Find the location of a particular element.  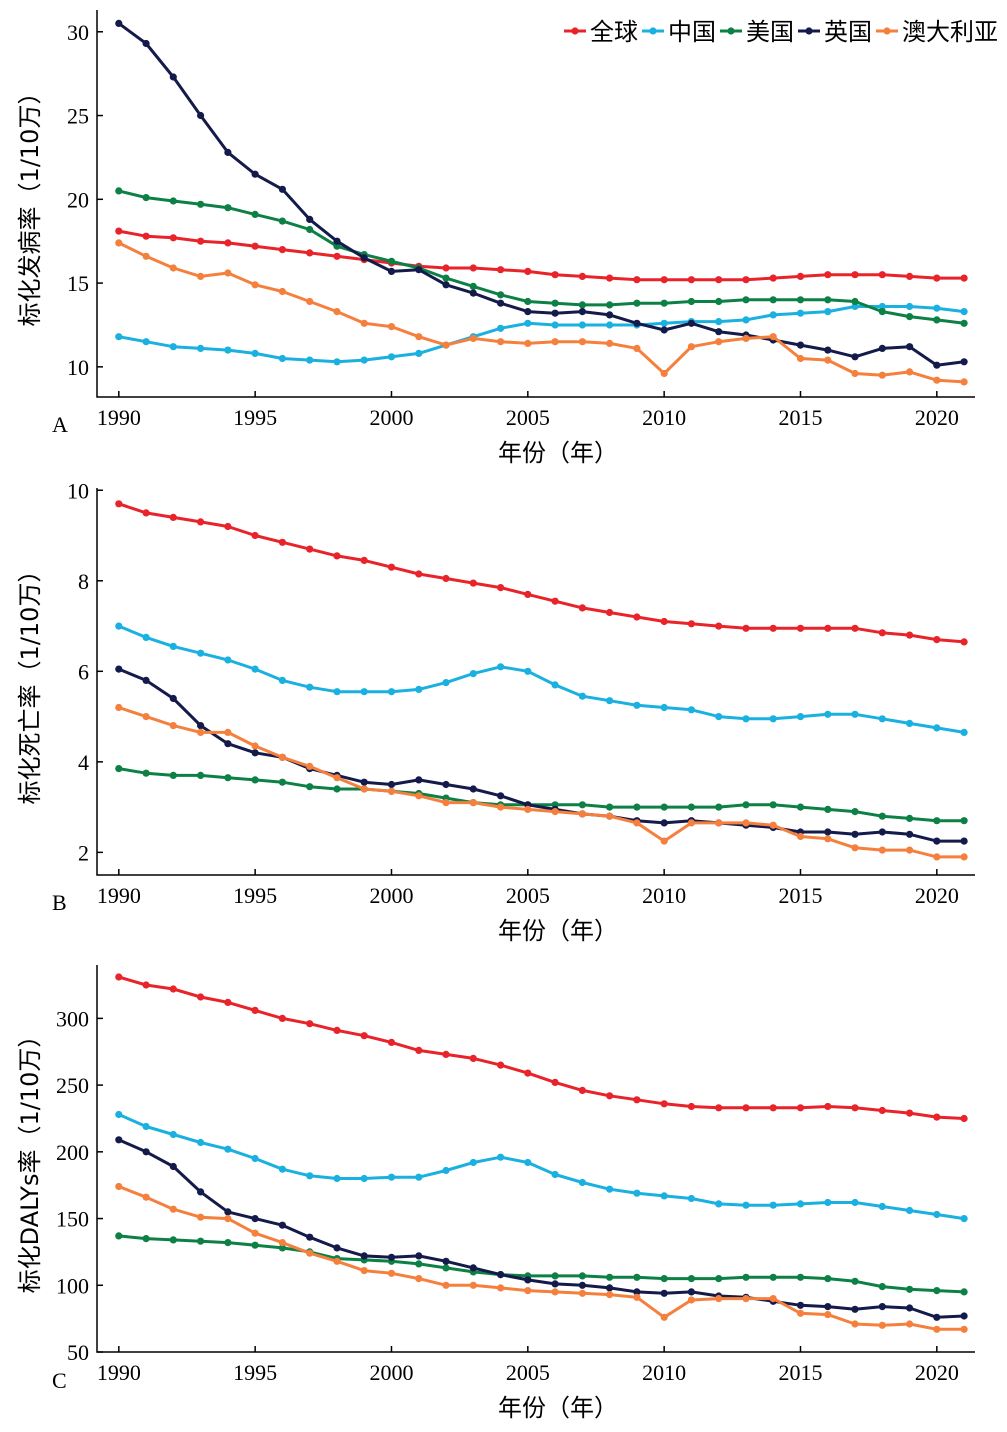

series-全球 is located at coordinates (541, 255).